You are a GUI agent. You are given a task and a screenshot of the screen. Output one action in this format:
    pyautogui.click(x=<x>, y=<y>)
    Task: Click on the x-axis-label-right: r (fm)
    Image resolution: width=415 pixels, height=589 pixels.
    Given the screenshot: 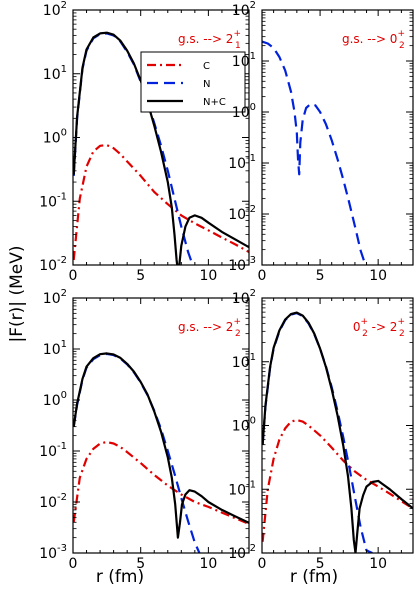 What is the action you would take?
    pyautogui.click(x=314, y=577)
    